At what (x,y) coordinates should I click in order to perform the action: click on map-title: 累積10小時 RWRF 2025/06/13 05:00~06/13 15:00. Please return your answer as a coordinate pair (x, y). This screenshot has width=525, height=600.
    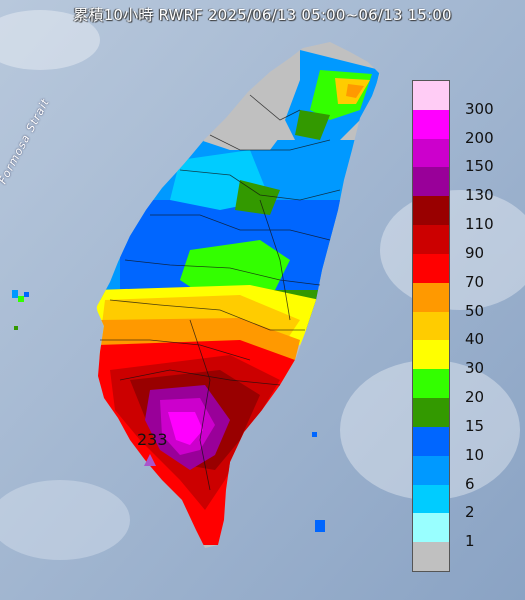
    Looking at the image, I should click on (262, 15).